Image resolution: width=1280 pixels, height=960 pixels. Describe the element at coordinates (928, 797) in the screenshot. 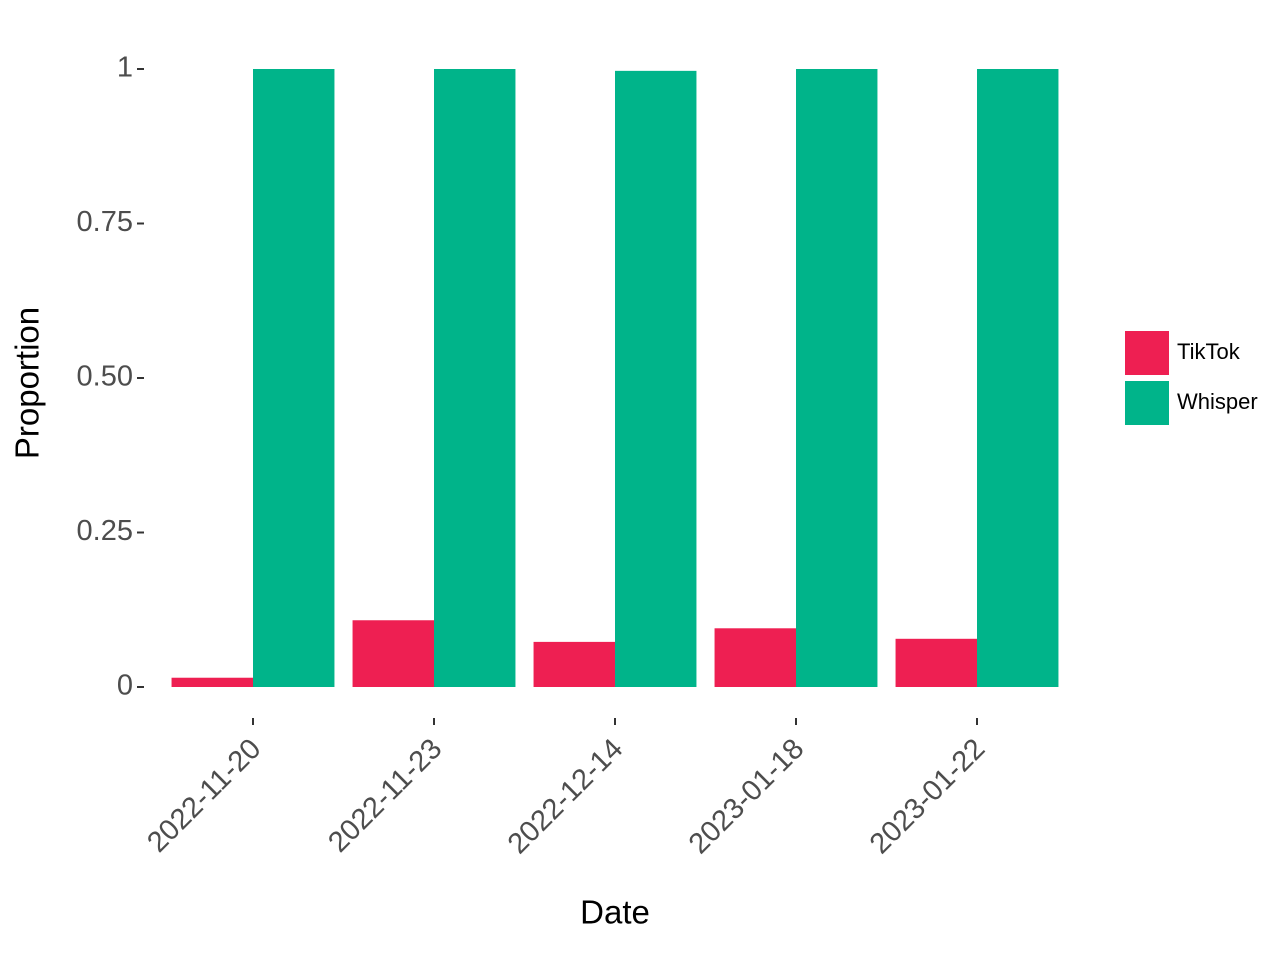

I see `x-tick-label: 2023-01-22` at that location.